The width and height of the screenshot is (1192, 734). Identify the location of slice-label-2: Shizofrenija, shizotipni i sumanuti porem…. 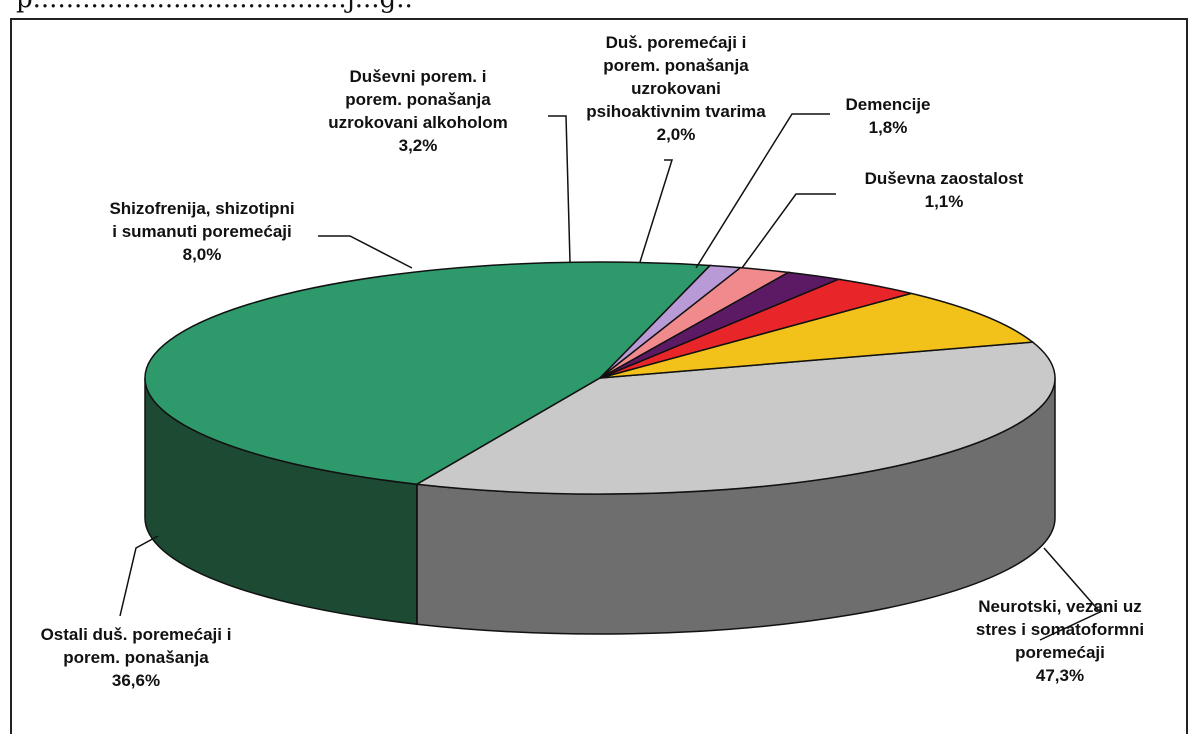
(201, 231).